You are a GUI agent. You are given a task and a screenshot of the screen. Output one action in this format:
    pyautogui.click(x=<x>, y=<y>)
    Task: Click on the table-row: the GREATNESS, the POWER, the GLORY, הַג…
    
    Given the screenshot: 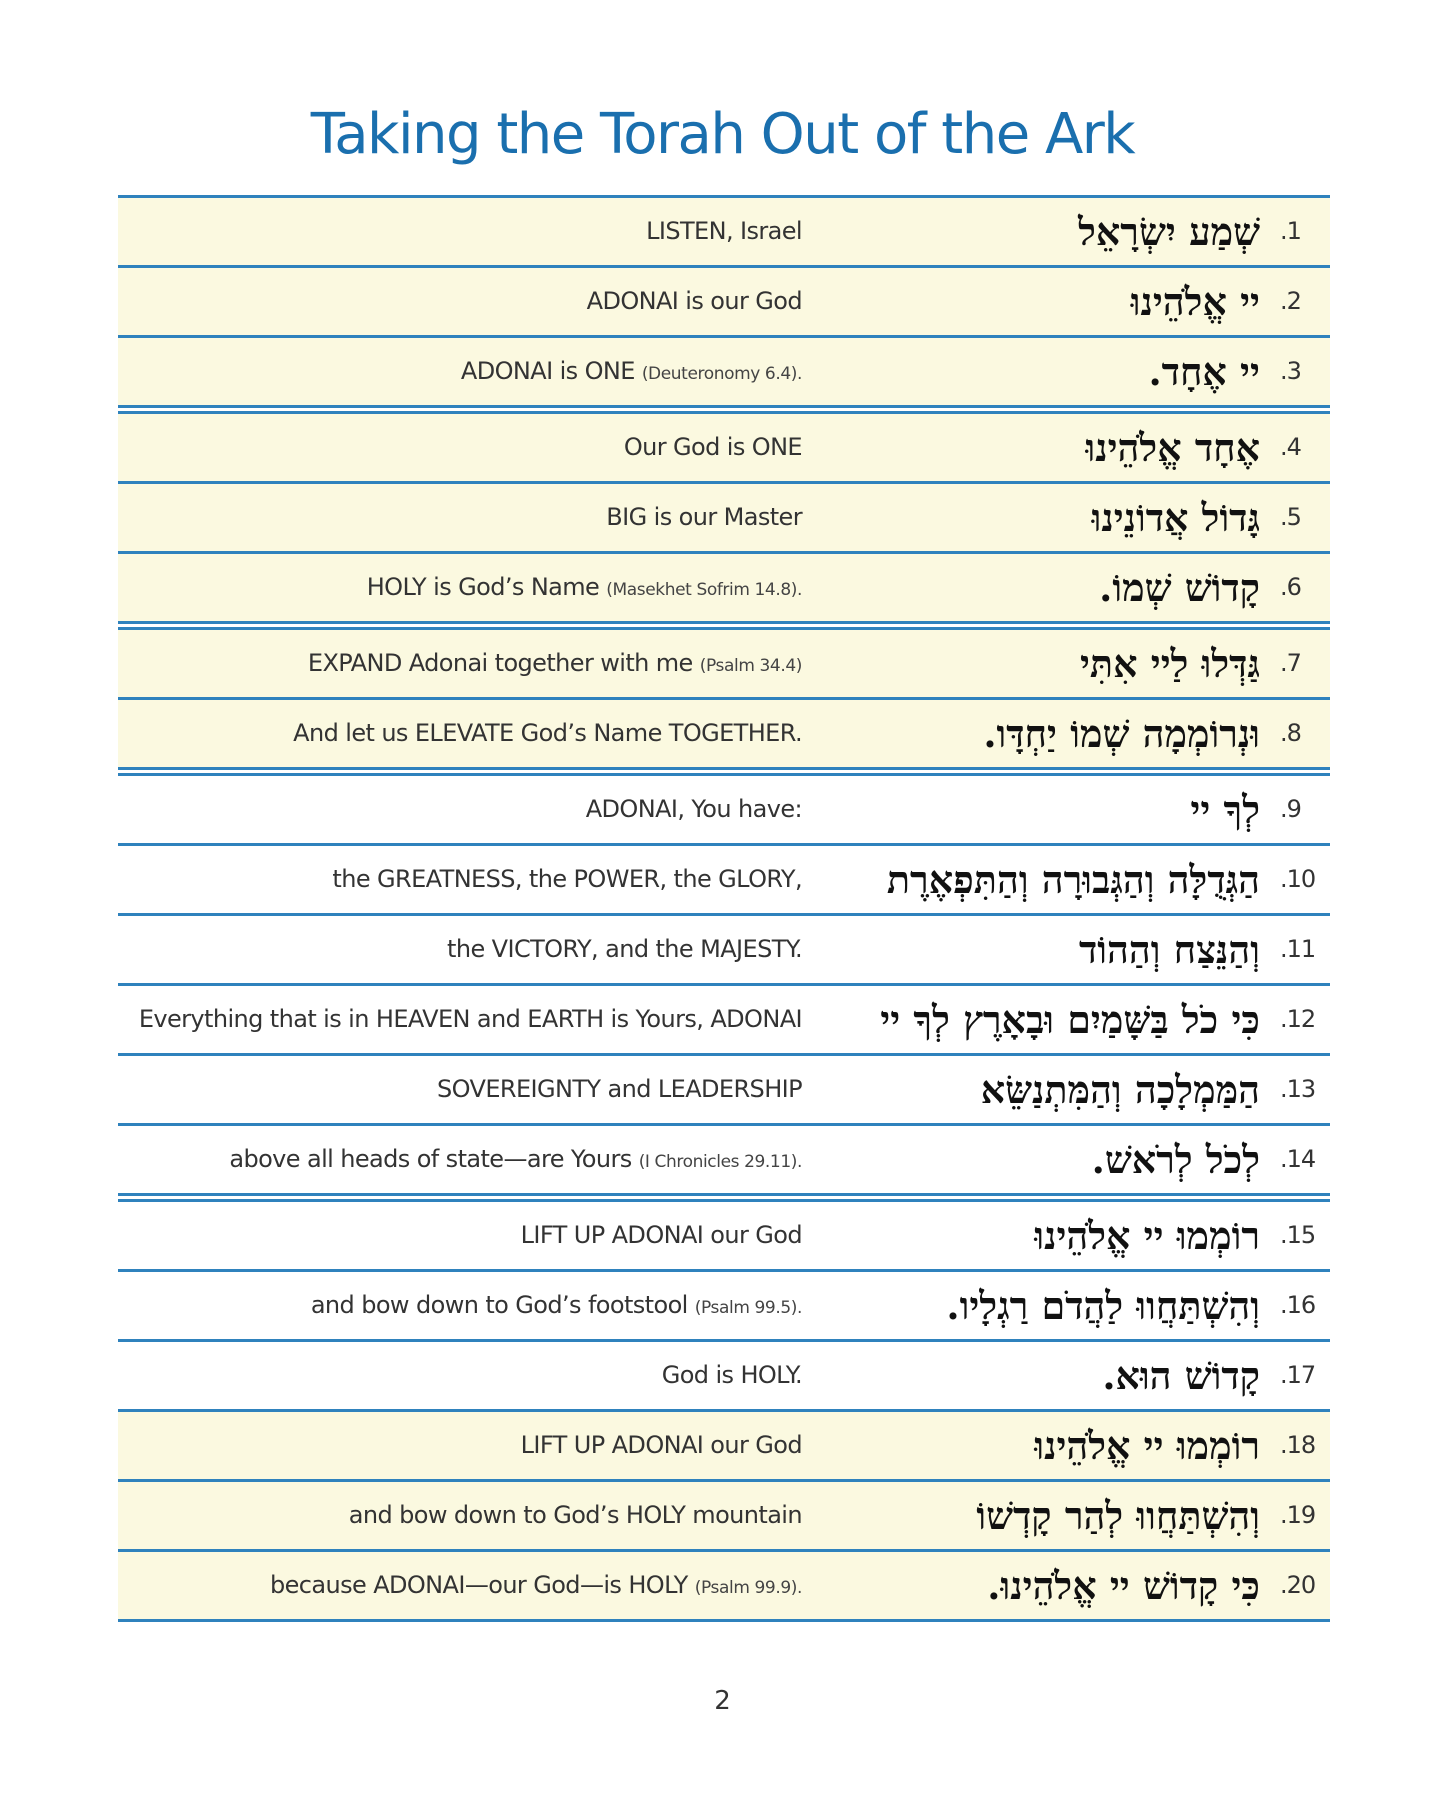 What is the action you would take?
    pyautogui.click(x=724, y=878)
    